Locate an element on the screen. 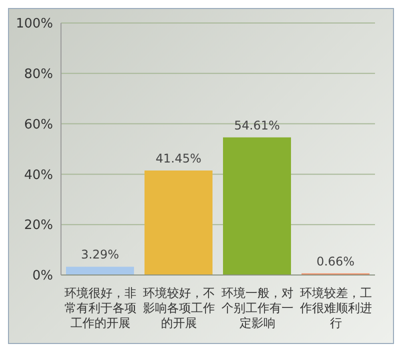 The image size is (400, 350). y-tick-label: 20% is located at coordinates (38, 226).